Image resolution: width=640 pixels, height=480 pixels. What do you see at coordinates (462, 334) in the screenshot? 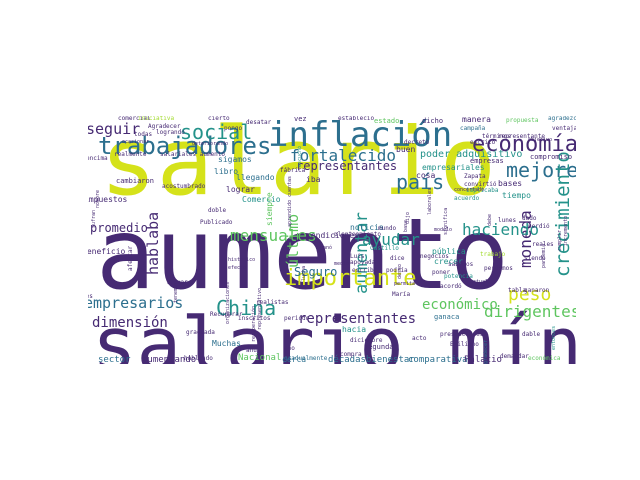
I see `word-prestaciones: prestaciones` at bounding box center [462, 334].